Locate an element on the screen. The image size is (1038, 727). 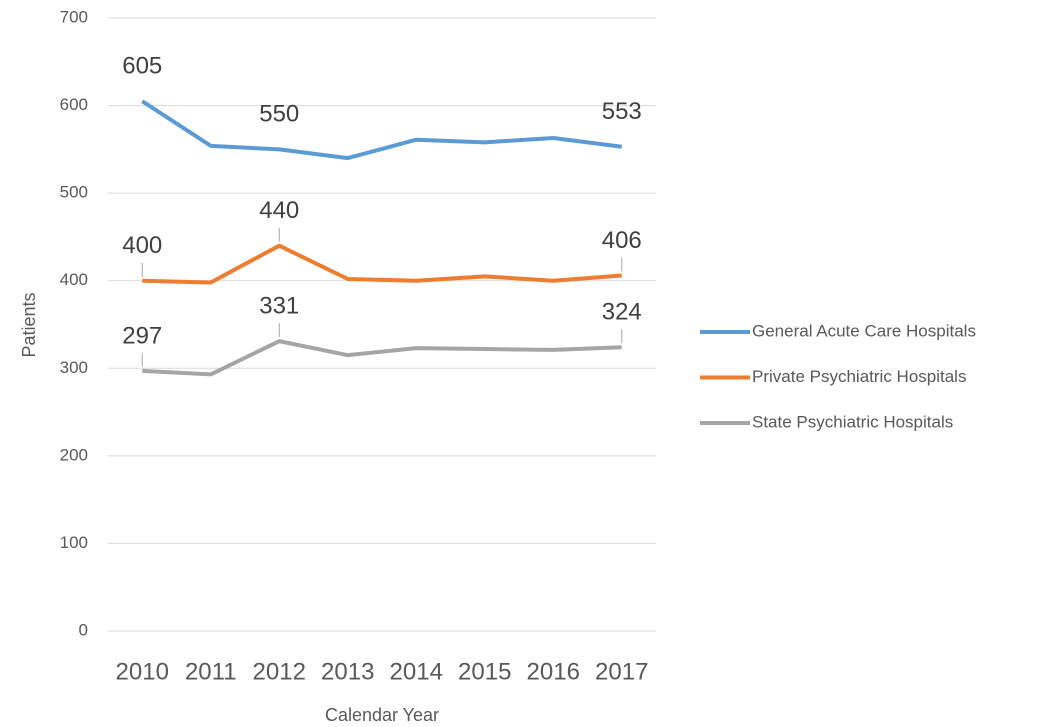
x-axis-title: Calendar Year is located at coordinates (382, 715).